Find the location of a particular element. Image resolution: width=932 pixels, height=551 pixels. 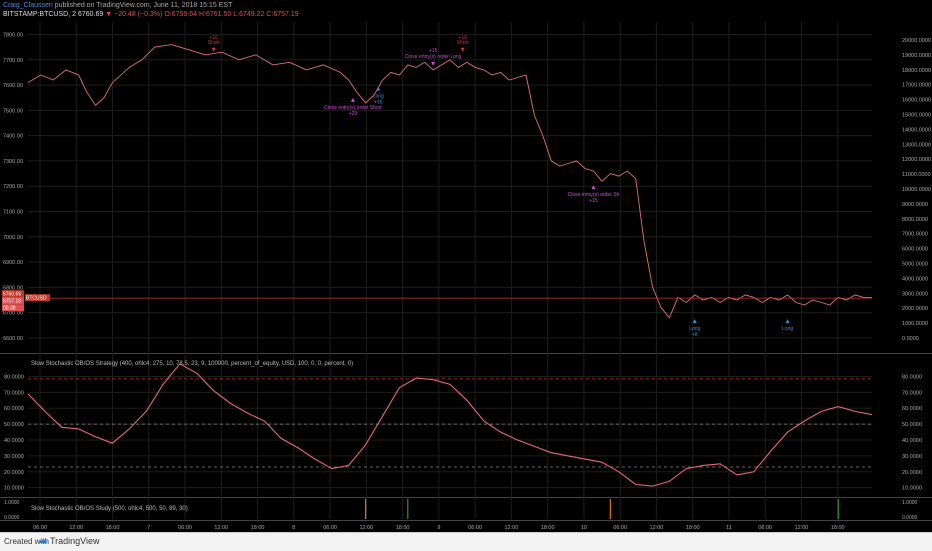

price-tag: 6760.69 is located at coordinates (12, 295).